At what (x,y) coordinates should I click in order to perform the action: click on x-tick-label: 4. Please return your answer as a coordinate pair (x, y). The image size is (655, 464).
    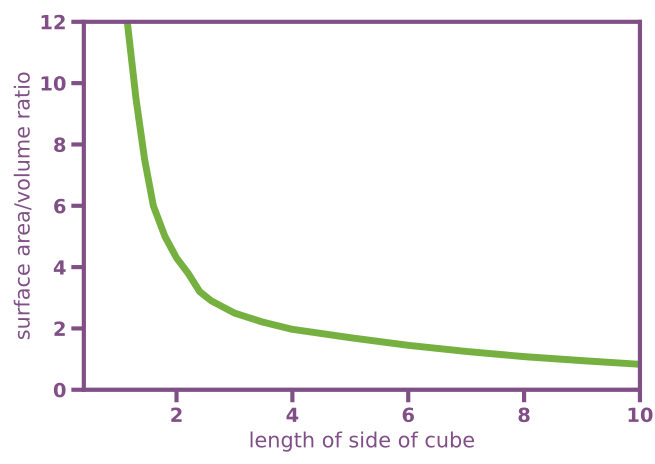
    Looking at the image, I should click on (292, 415).